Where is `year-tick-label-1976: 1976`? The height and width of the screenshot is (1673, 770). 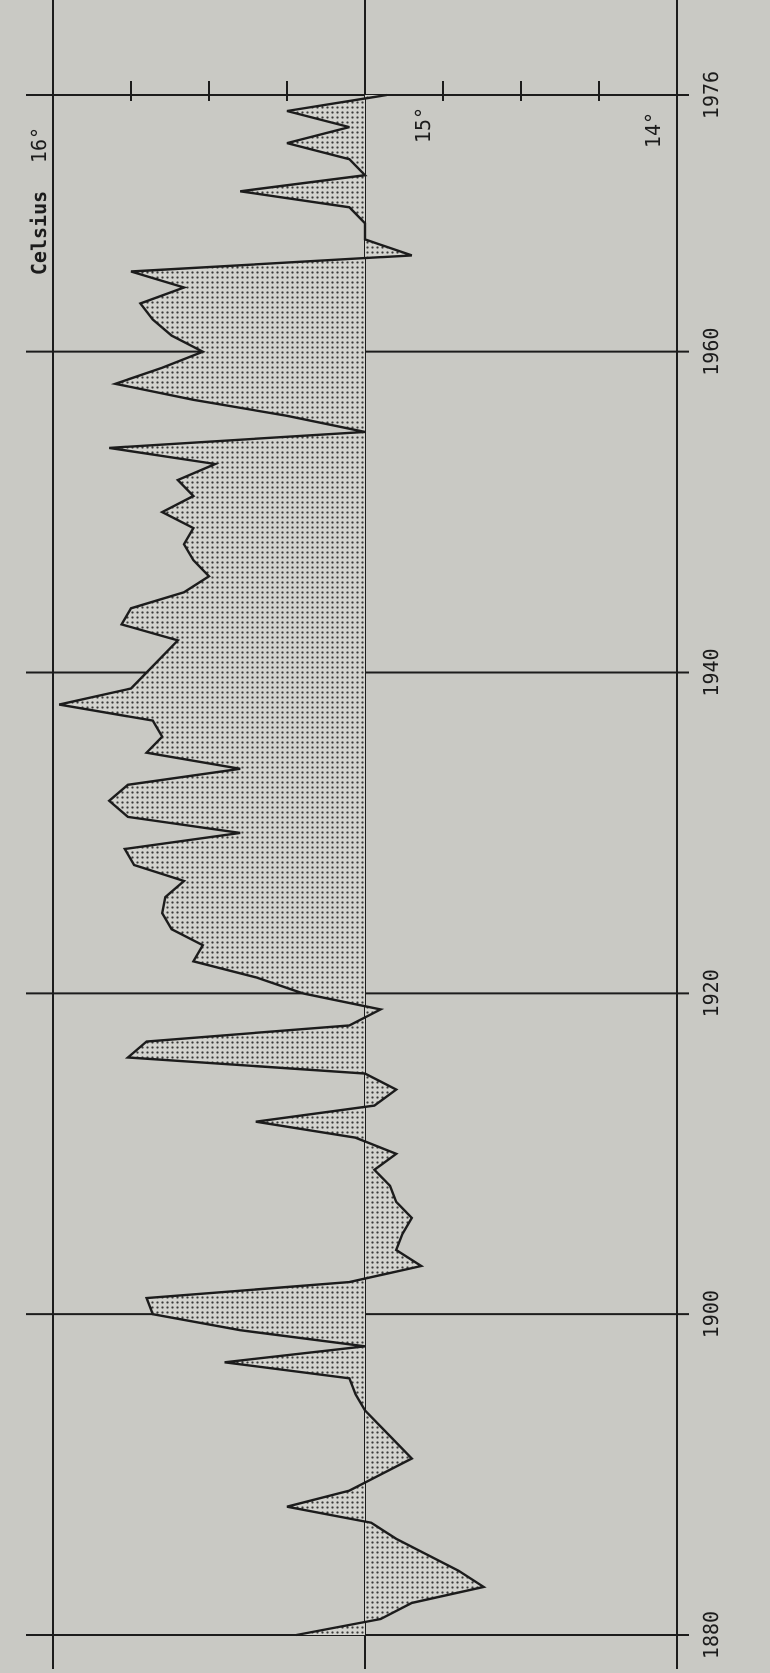 year-tick-label-1976: 1976 is located at coordinates (711, 95).